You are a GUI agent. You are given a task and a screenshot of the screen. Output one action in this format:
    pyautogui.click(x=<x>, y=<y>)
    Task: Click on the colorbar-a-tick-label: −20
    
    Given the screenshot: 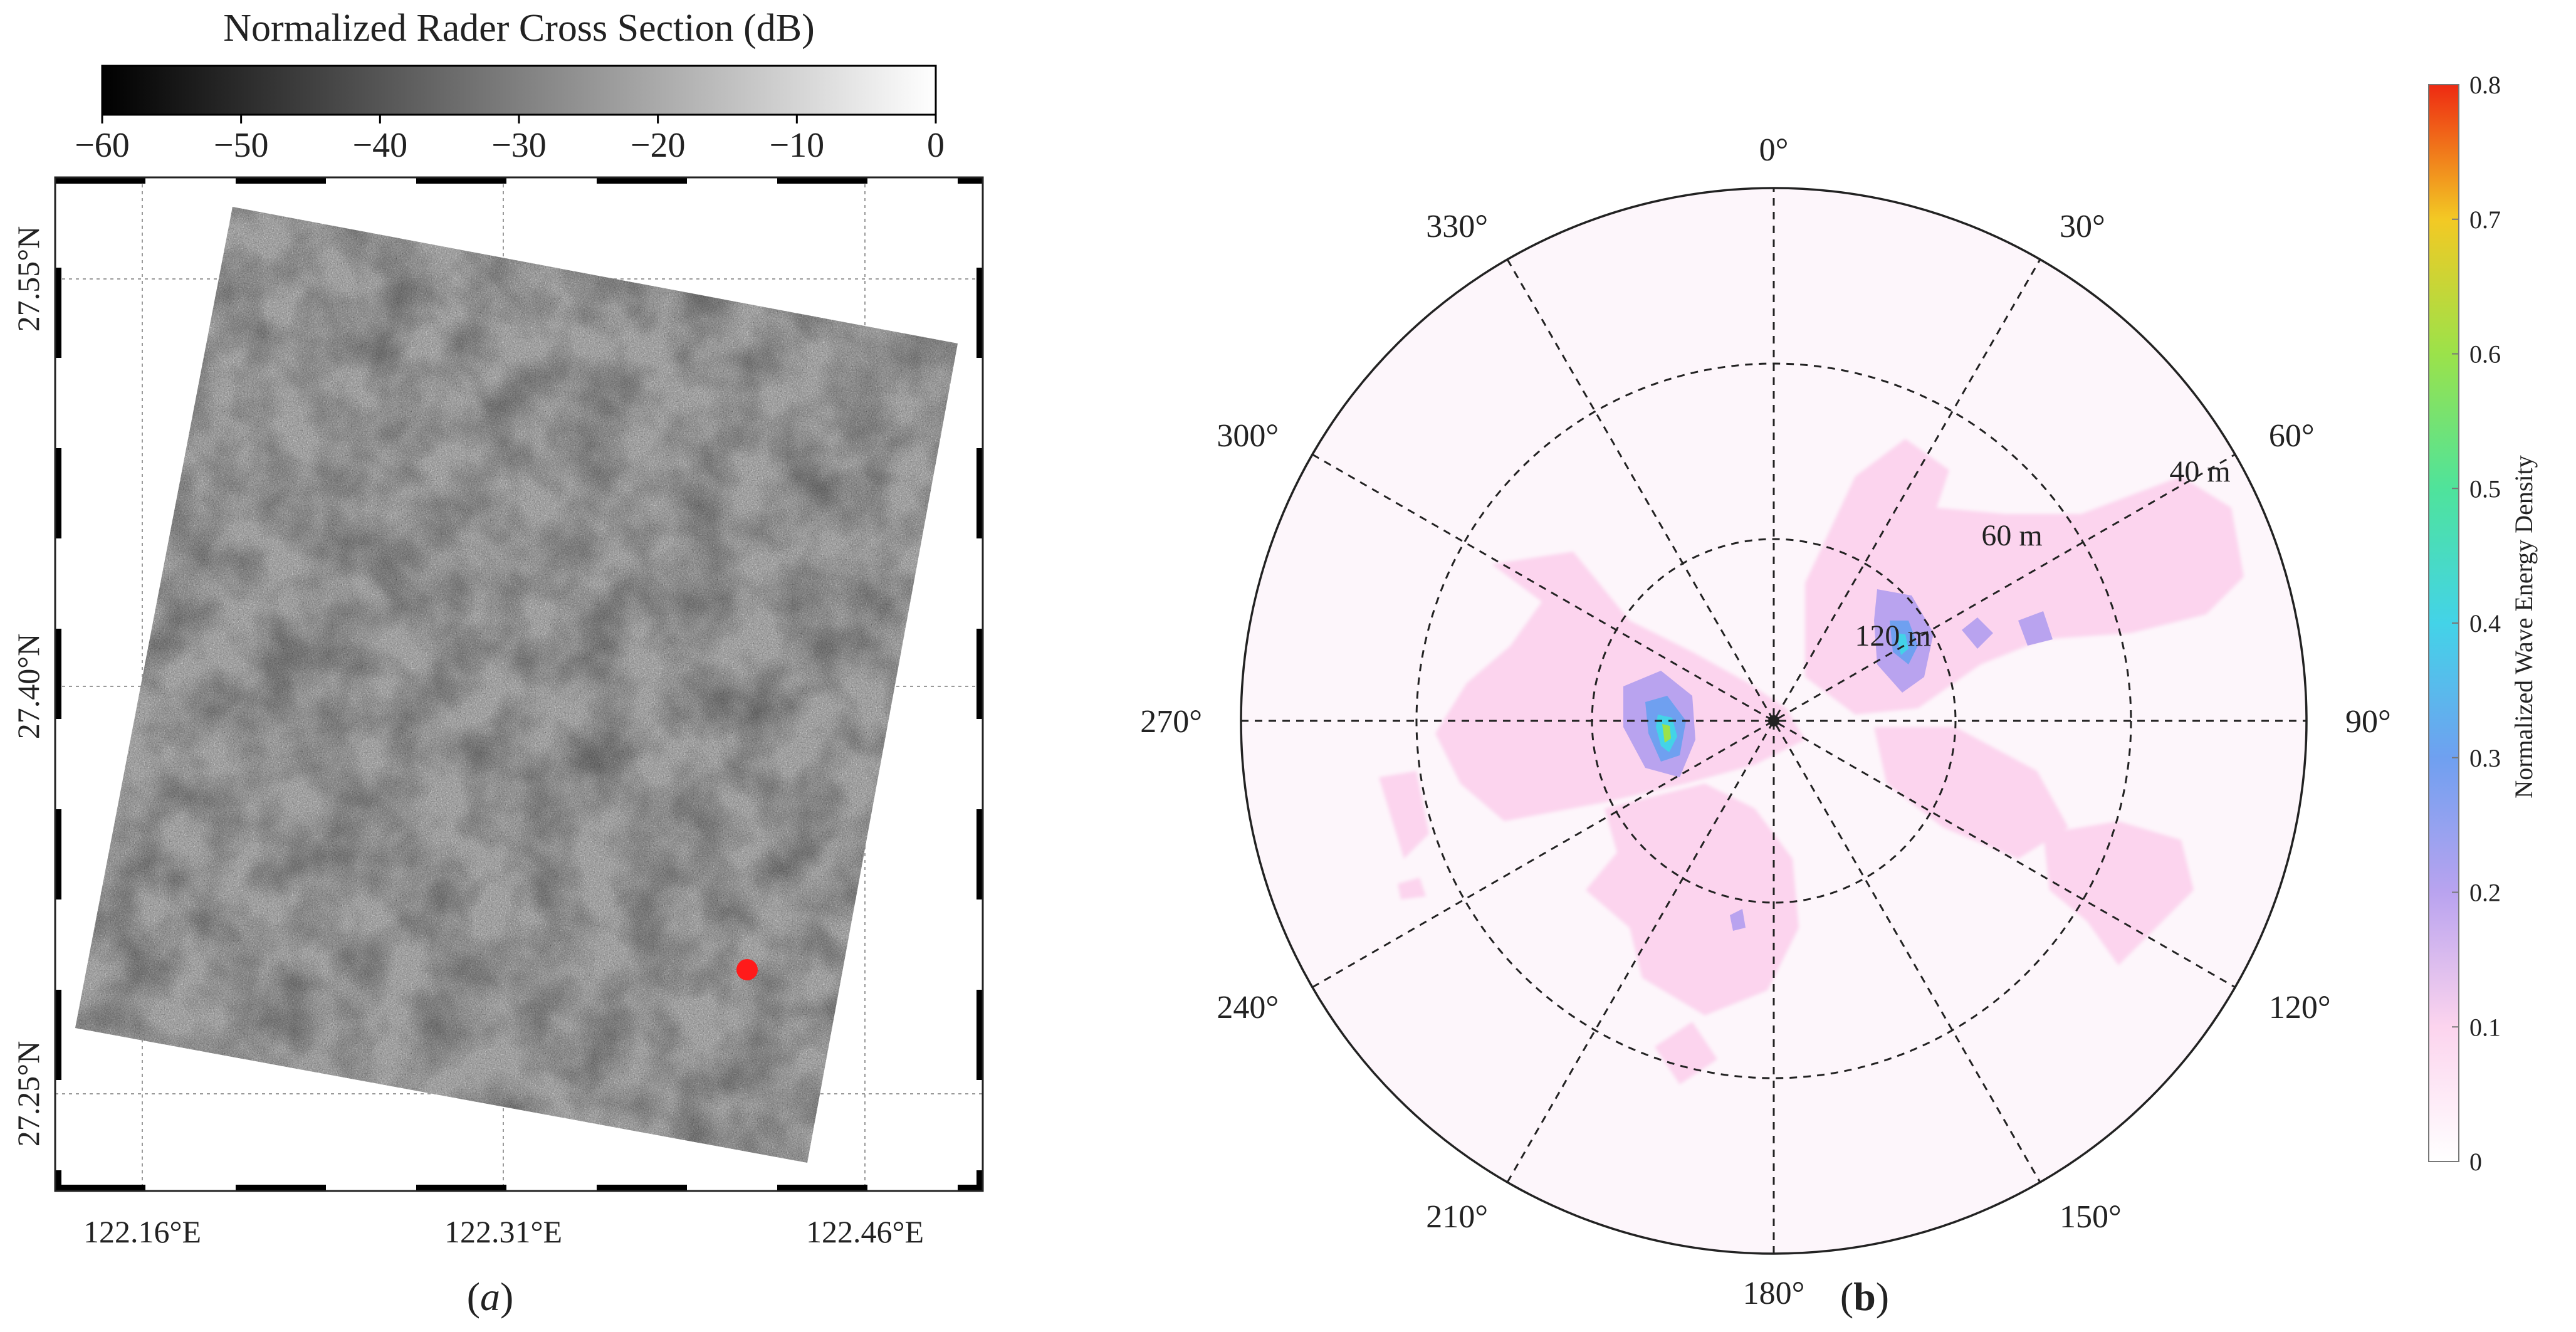 What is the action you would take?
    pyautogui.click(x=658, y=145)
    